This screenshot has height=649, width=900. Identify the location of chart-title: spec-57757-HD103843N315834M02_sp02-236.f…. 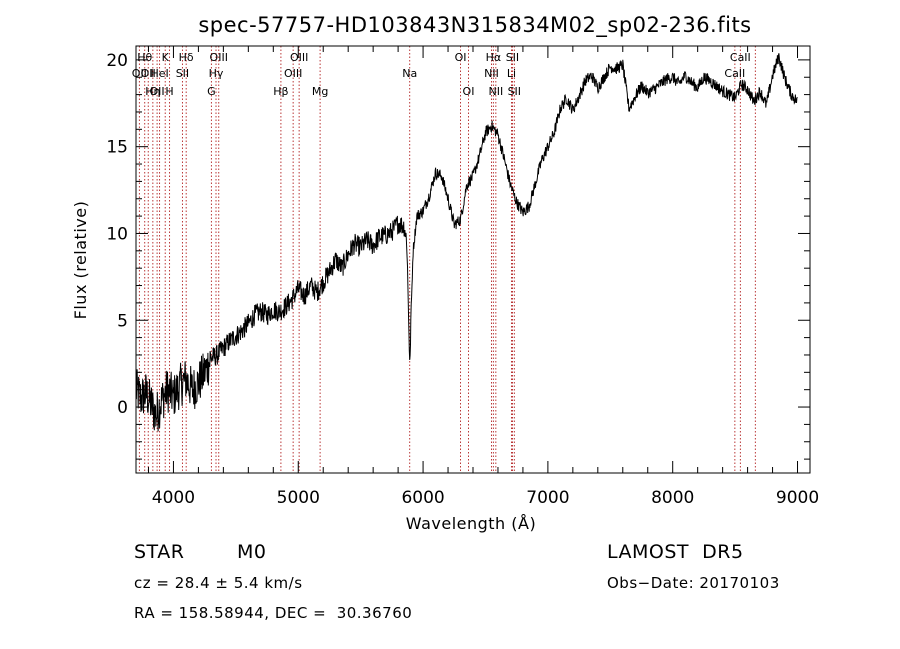
(474, 25).